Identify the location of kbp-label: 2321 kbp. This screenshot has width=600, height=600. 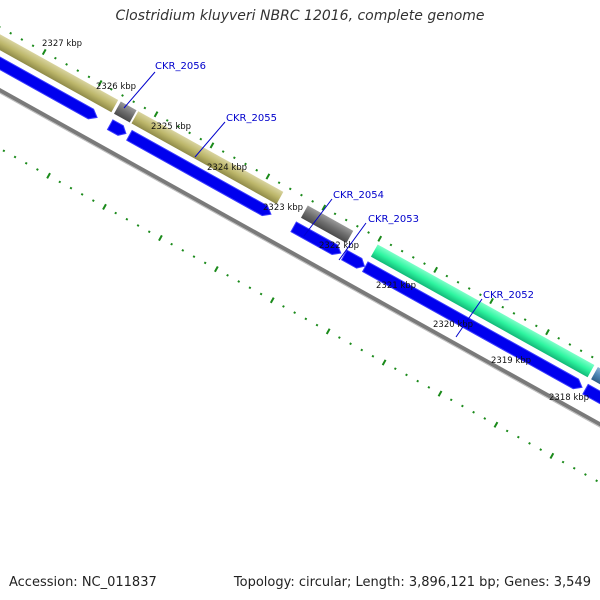
(396, 286).